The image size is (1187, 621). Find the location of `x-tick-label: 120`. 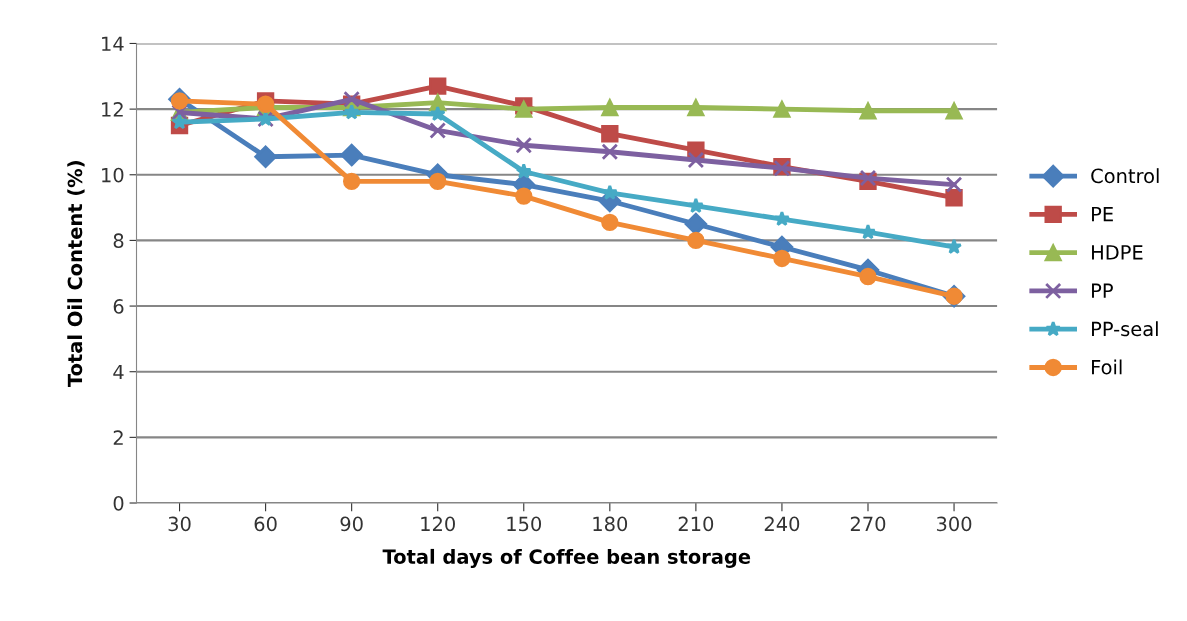

x-tick-label: 120 is located at coordinates (438, 524).